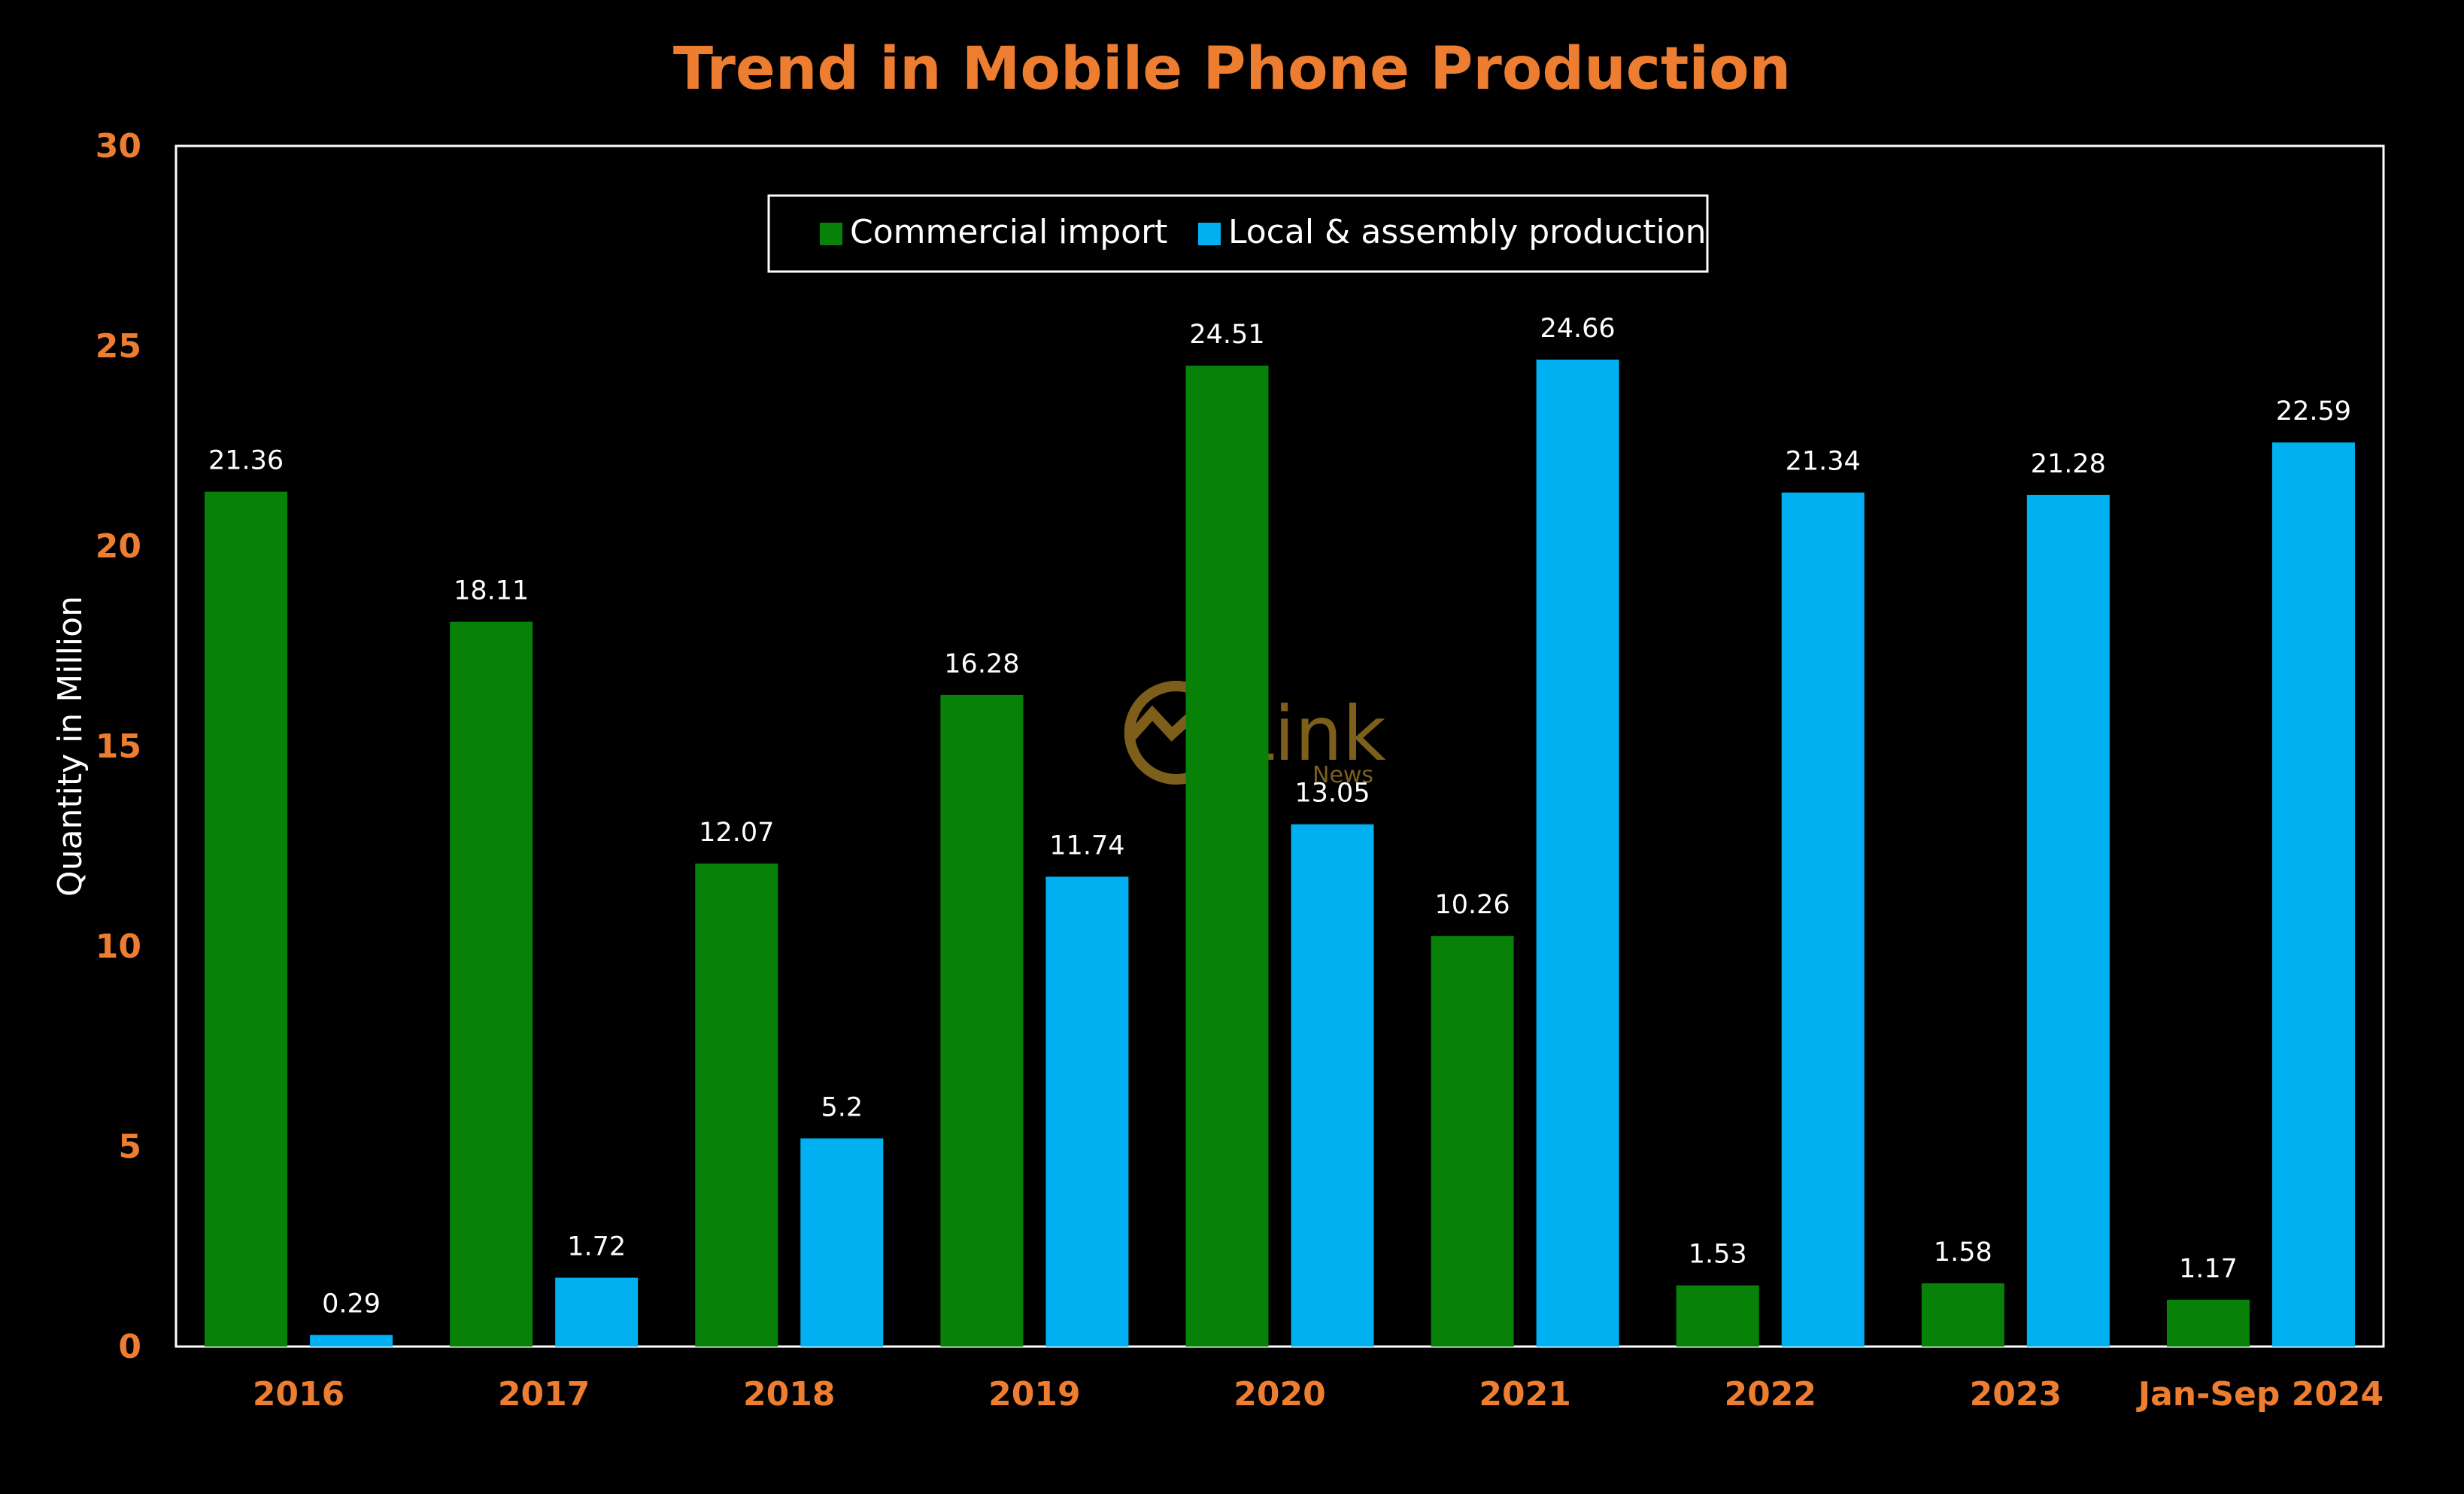 The width and height of the screenshot is (2464, 1494). Describe the element at coordinates (1086, 846) in the screenshot. I see `data-label-local-assembly-production: 11.74` at that location.